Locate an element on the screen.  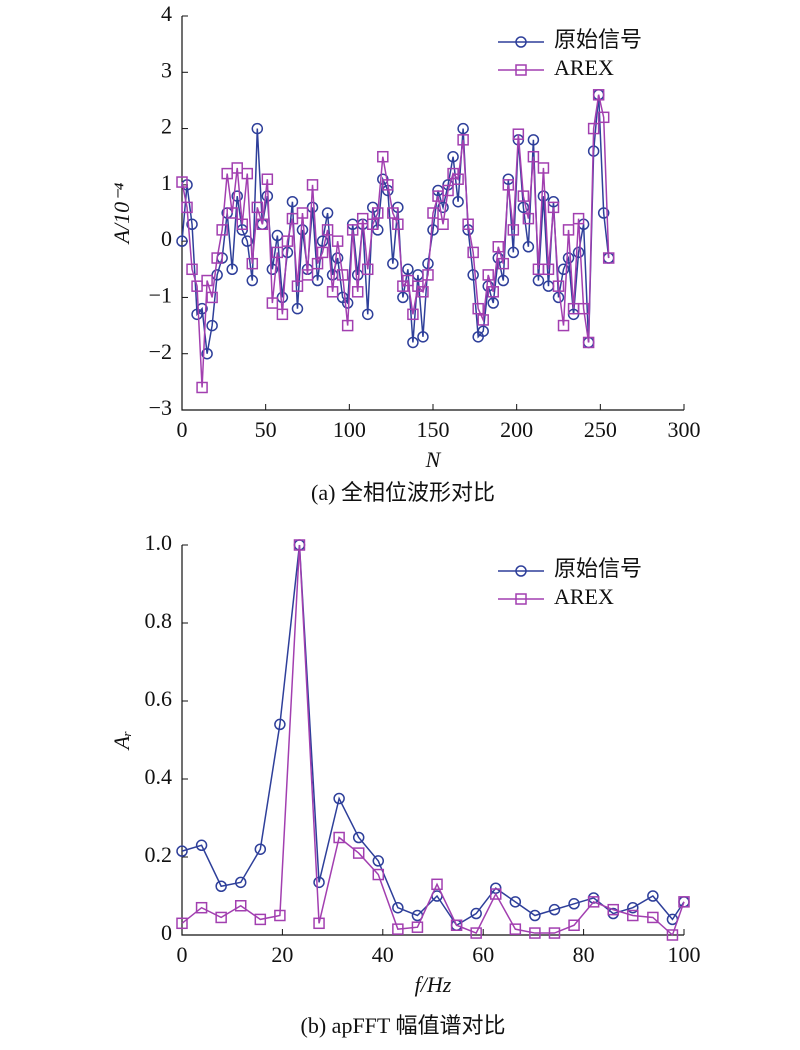
y-tick-label: 4 is located at coordinates (166, 13).